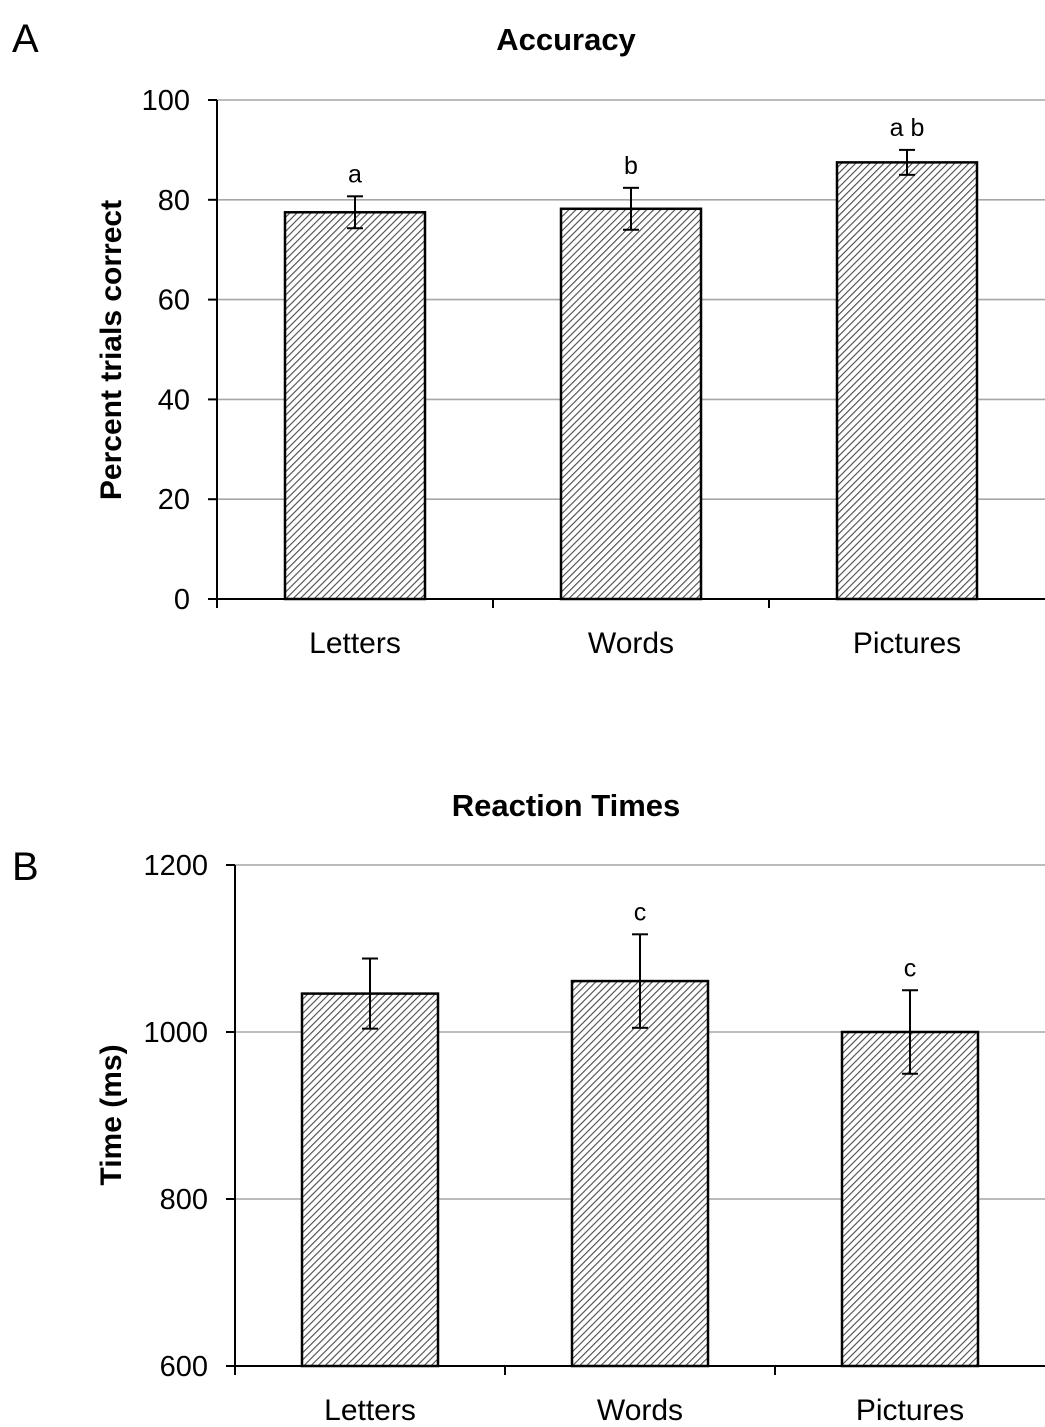  I want to click on y-tick-label: 60, so click(174, 301).